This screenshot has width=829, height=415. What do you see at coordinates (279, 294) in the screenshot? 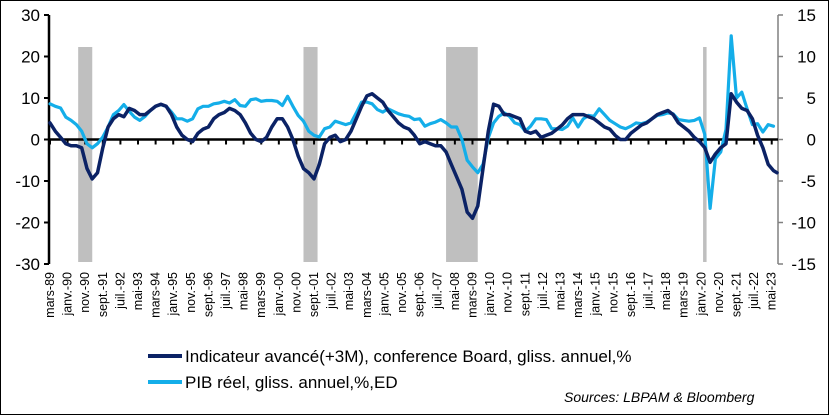
I see `x-tick-label: janv.-00` at bounding box center [279, 294].